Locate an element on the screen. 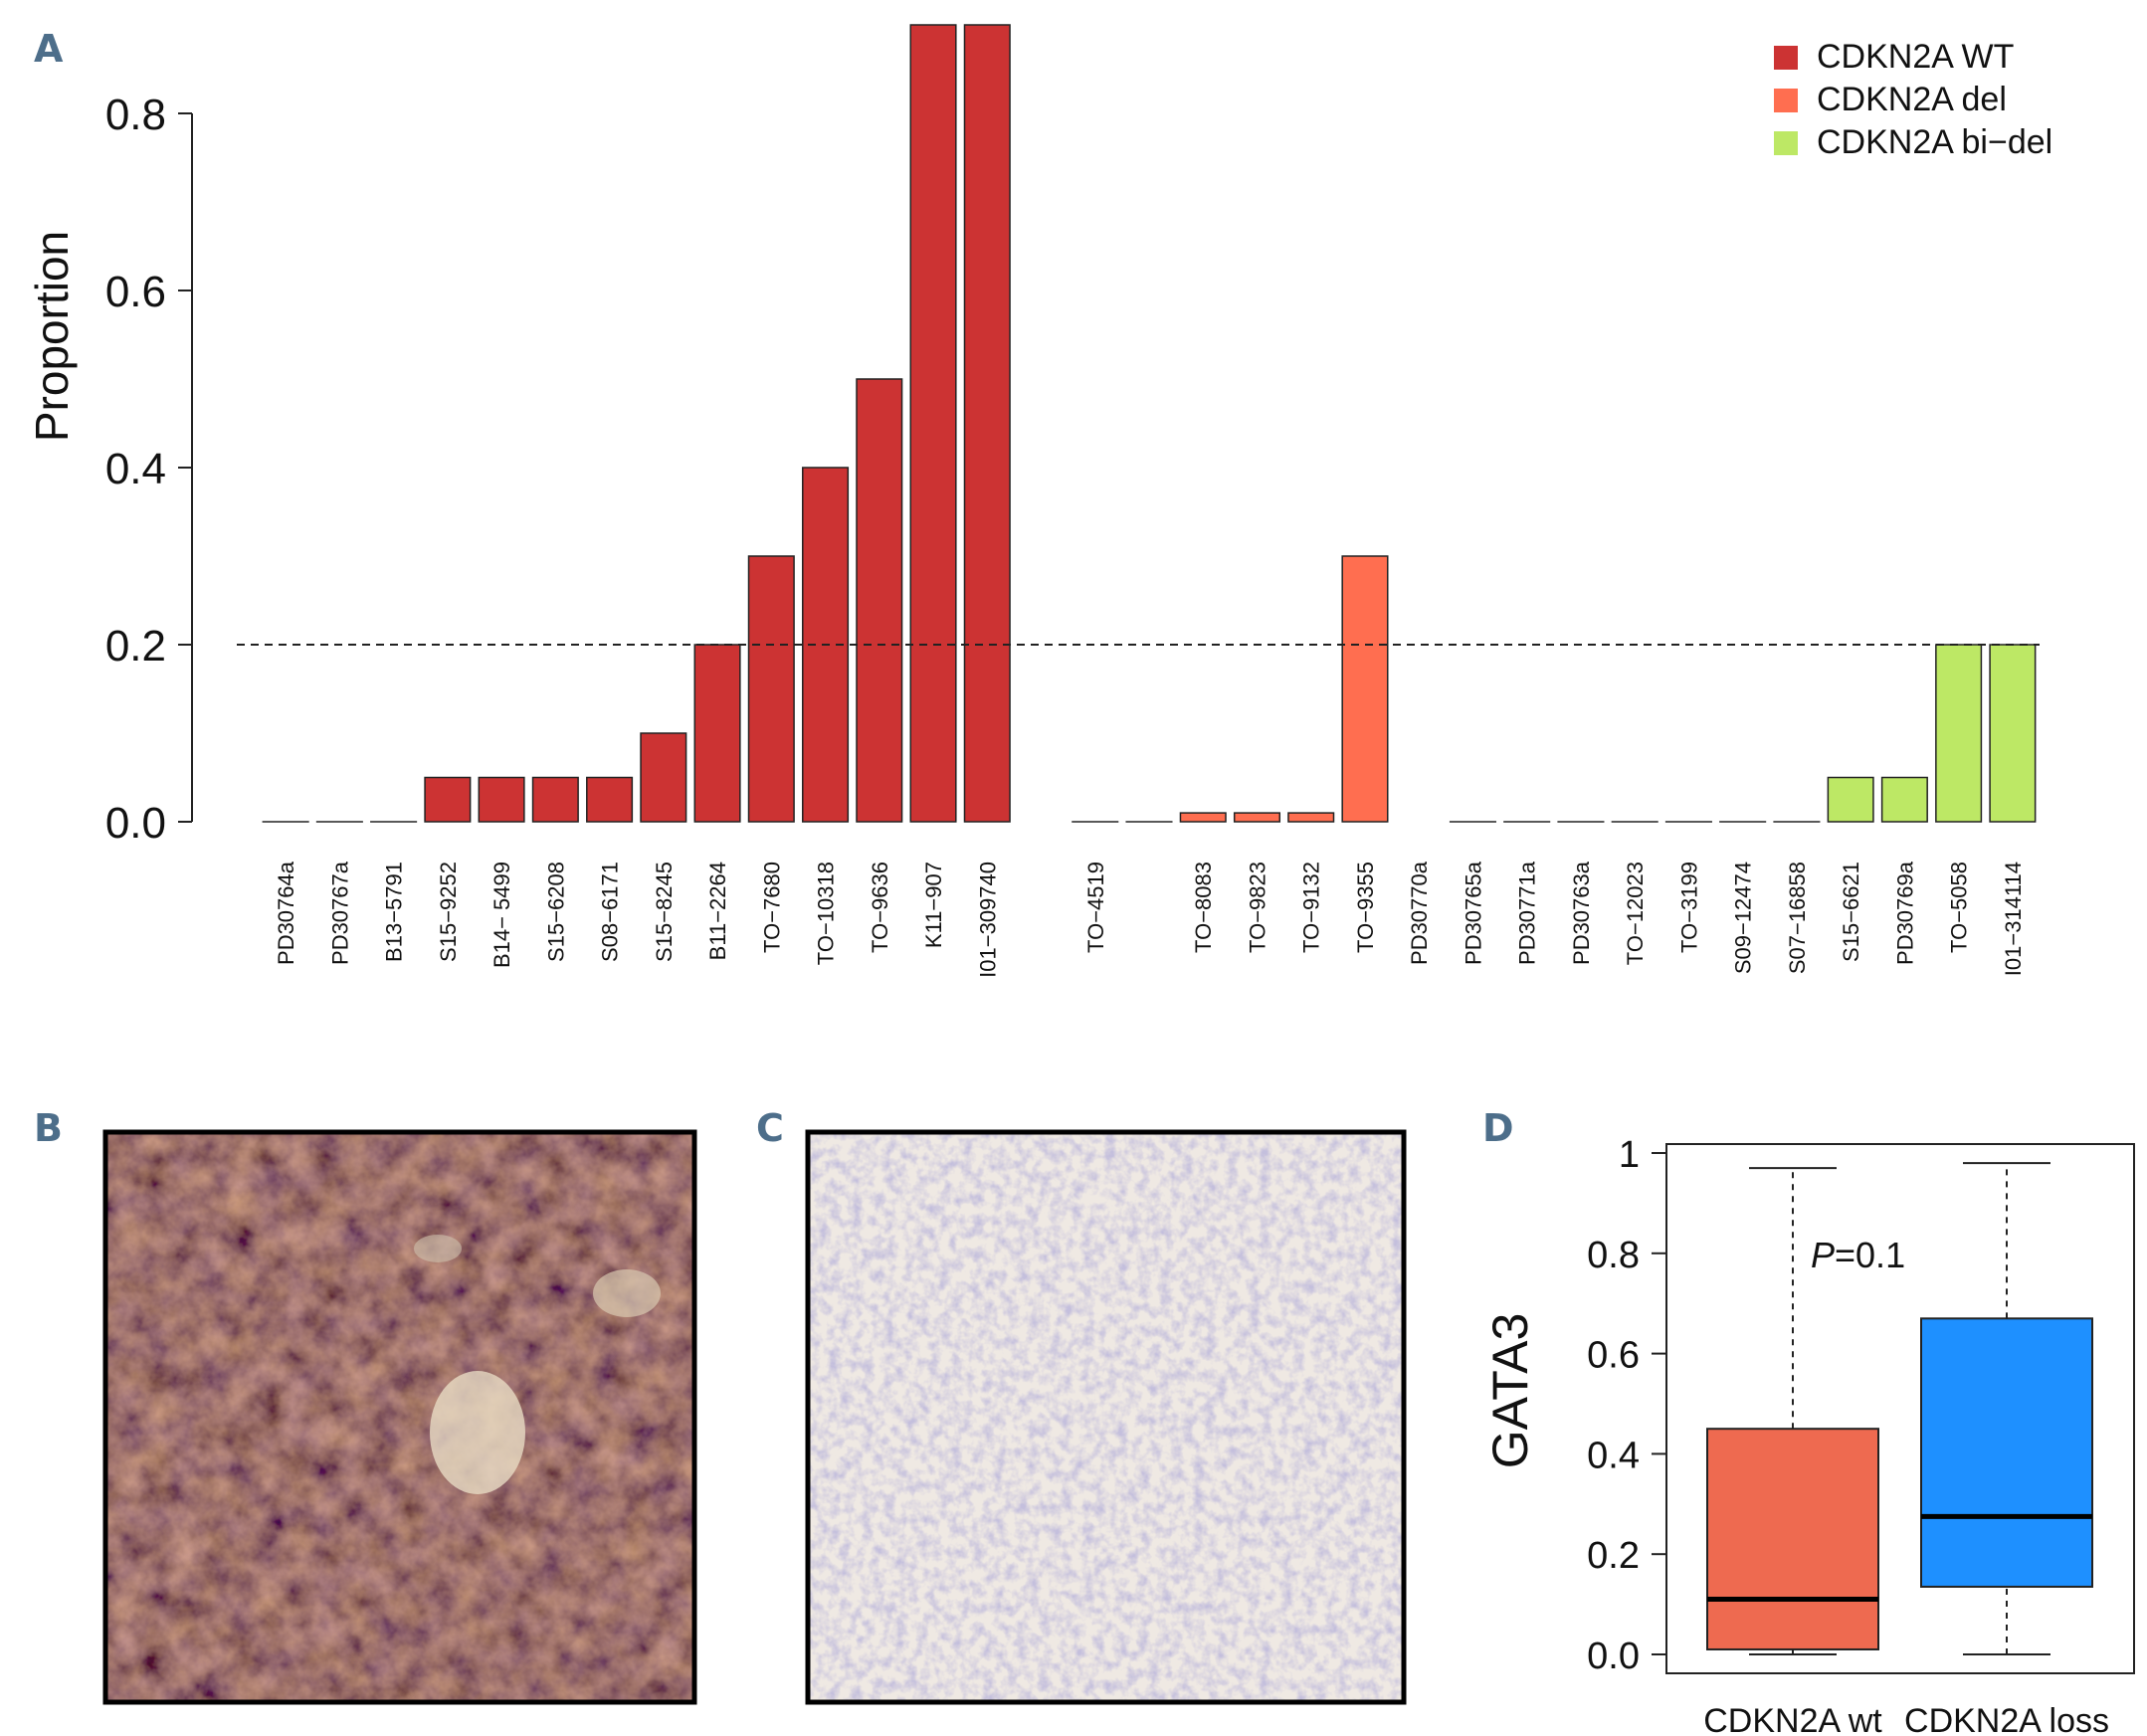 Image resolution: width=2147 pixels, height=1736 pixels. y-axis-label: Proportion is located at coordinates (52, 337).